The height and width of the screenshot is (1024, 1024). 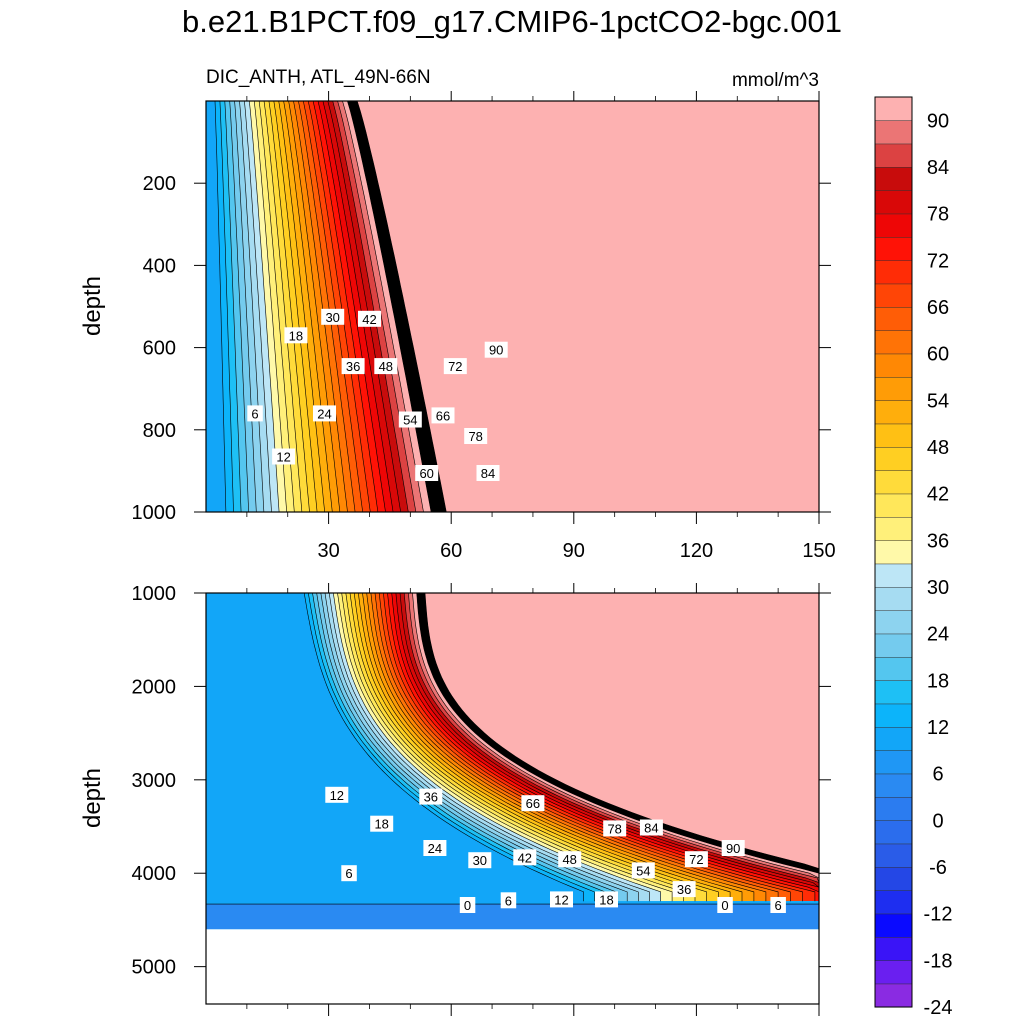 I want to click on upper-contour-label-text: 48, so click(x=386, y=366).